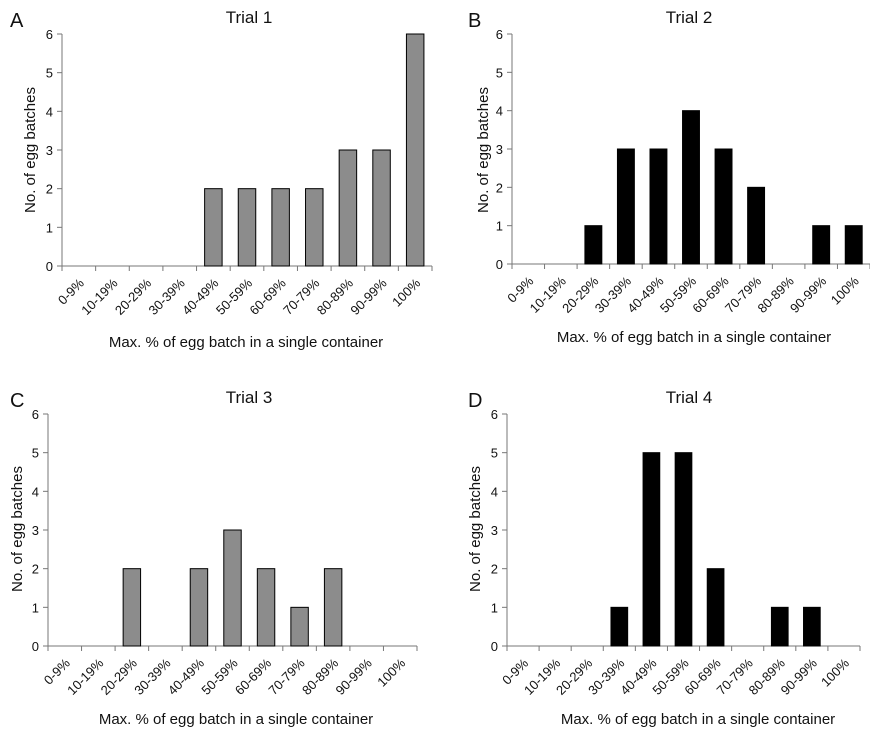 The height and width of the screenshot is (733, 870). What do you see at coordinates (689, 17) in the screenshot?
I see `panel-b-title: Trial 2` at bounding box center [689, 17].